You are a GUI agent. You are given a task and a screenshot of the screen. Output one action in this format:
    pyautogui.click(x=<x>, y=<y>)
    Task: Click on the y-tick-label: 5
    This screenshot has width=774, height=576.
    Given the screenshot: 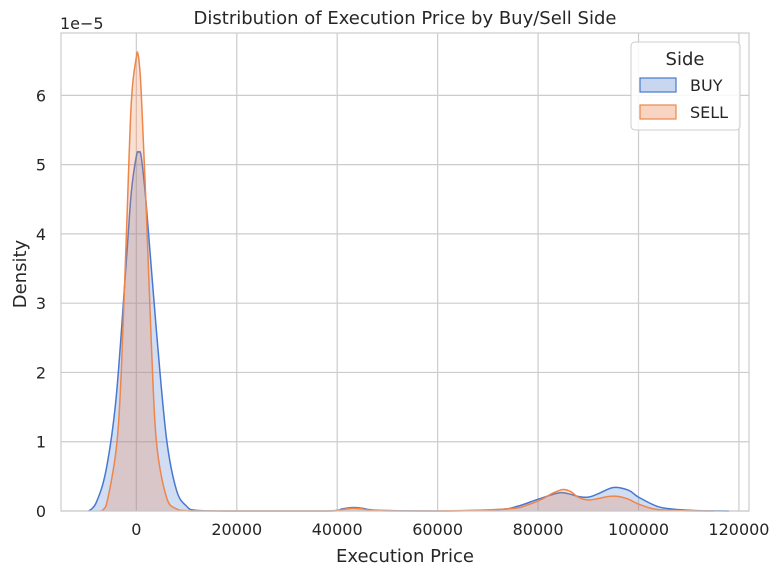 What is the action you would take?
    pyautogui.click(x=41, y=165)
    